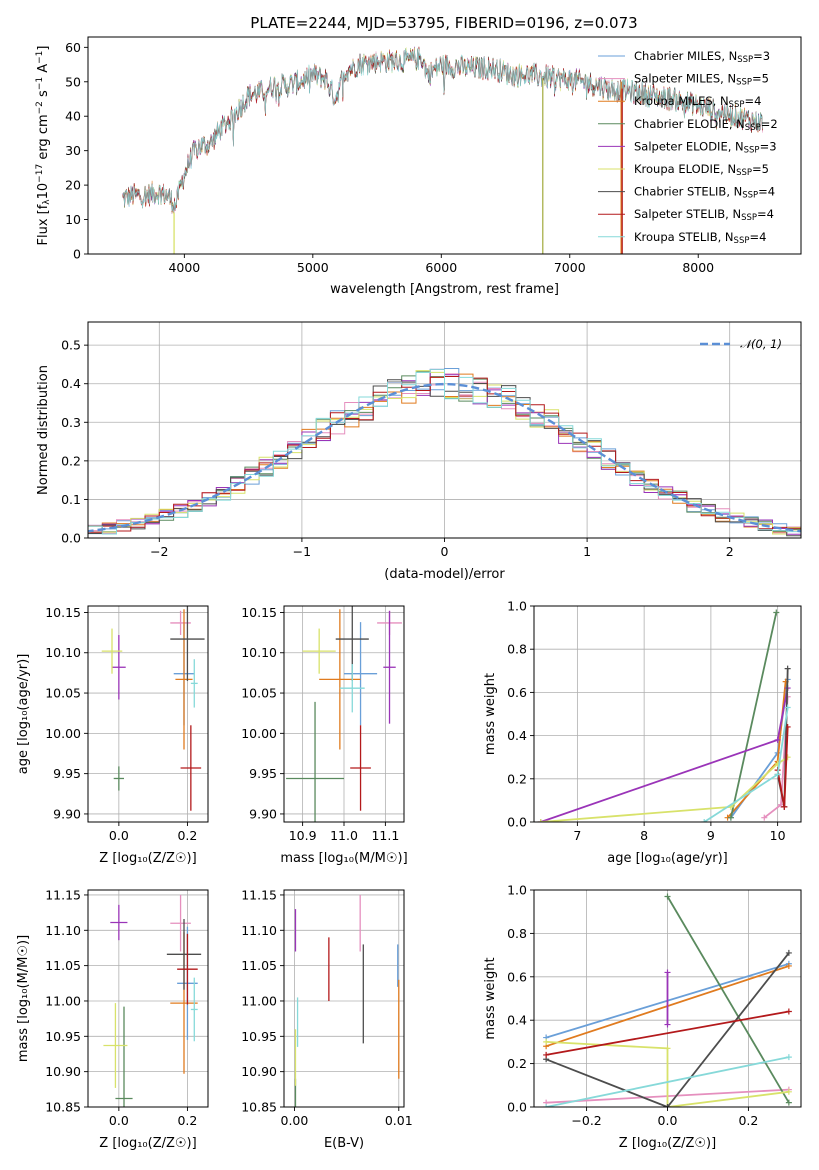 Image resolution: width=819 pixels, height=1170 pixels. I want to click on legend-text: Salpeter STELIB, N, so click(687, 214).